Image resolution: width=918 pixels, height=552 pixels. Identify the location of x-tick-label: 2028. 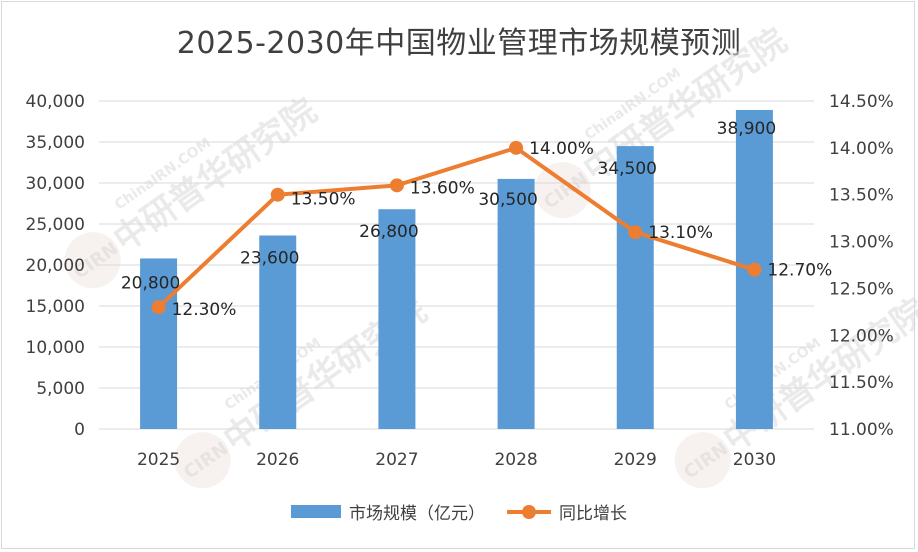
(515, 460).